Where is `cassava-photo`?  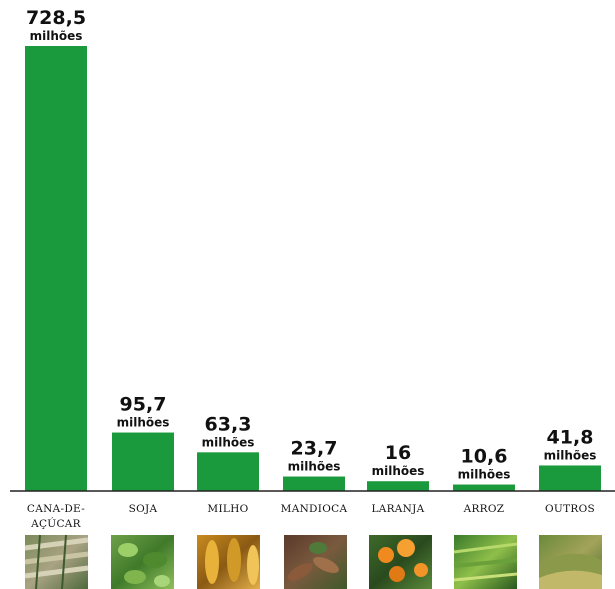
cassava-photo is located at coordinates (315, 562).